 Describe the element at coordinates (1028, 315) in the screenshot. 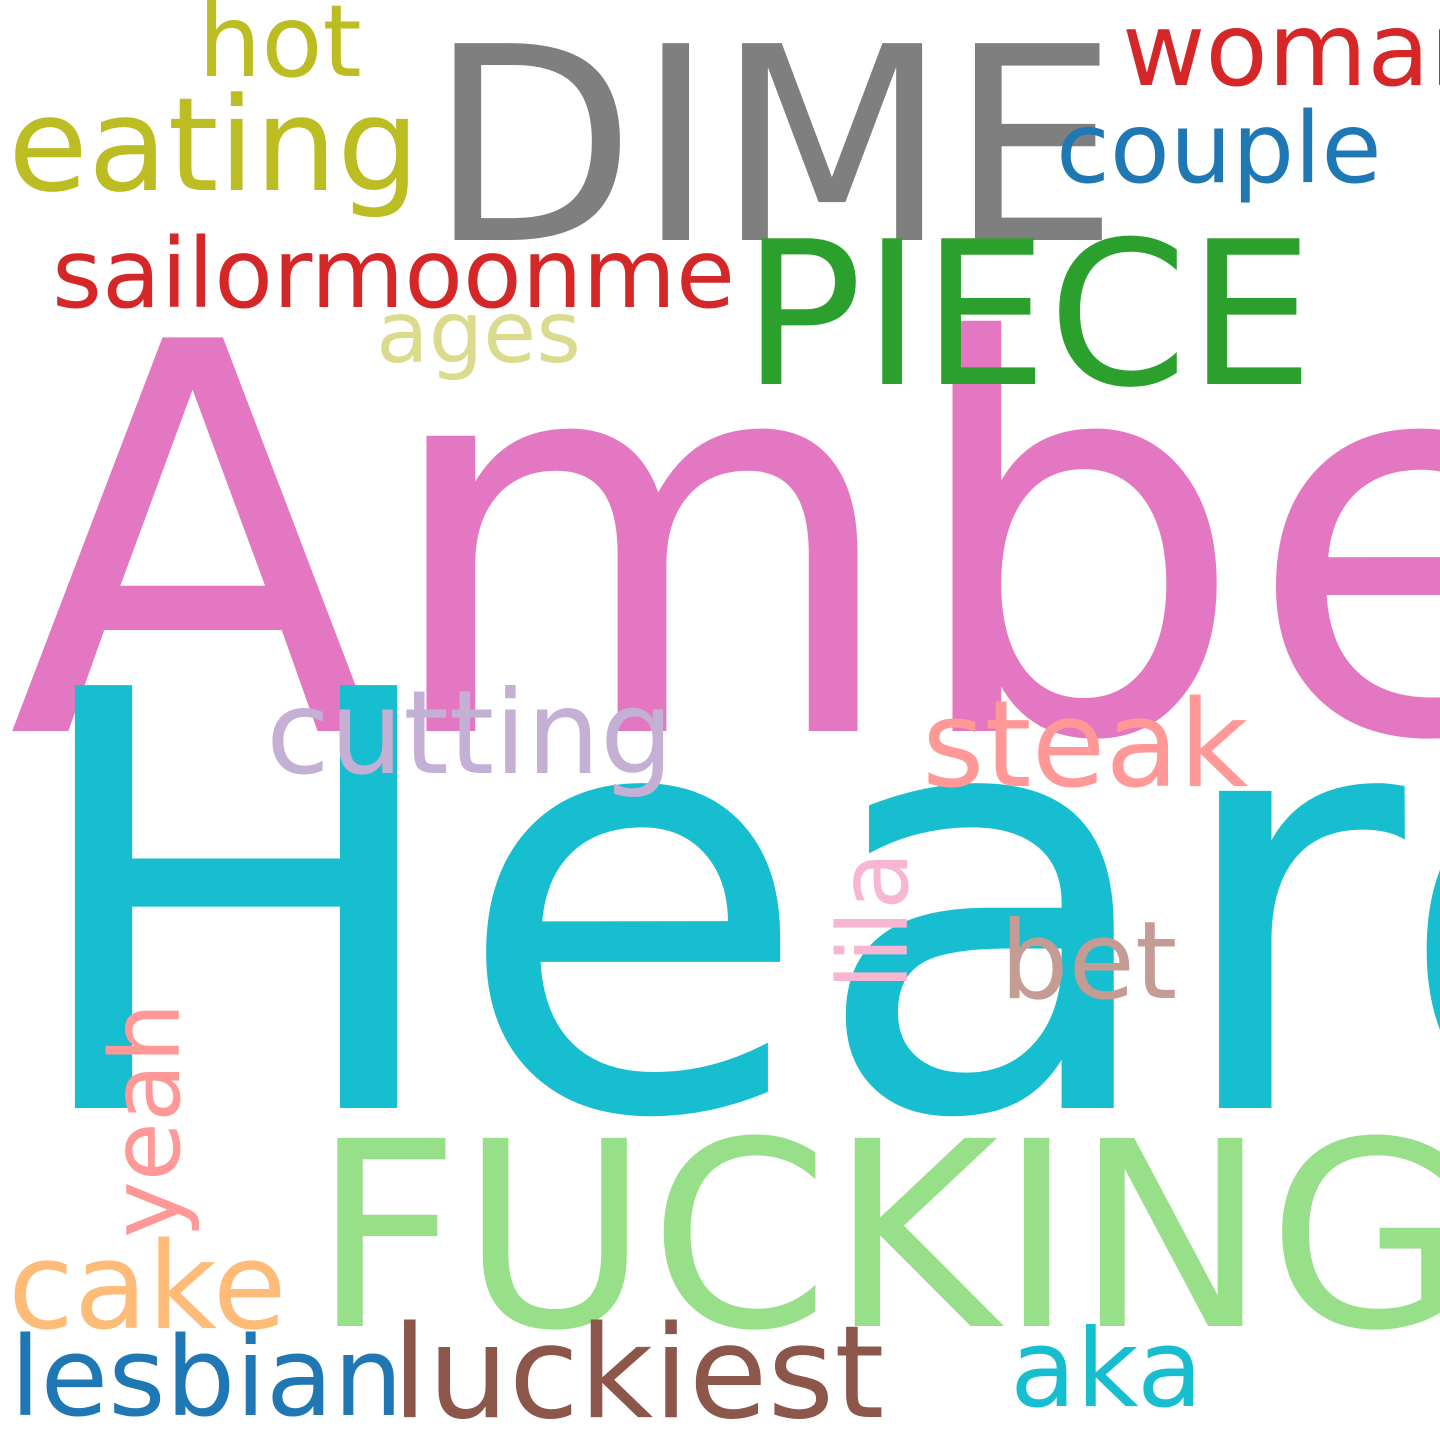

I see `word-piece: PIECE` at that location.